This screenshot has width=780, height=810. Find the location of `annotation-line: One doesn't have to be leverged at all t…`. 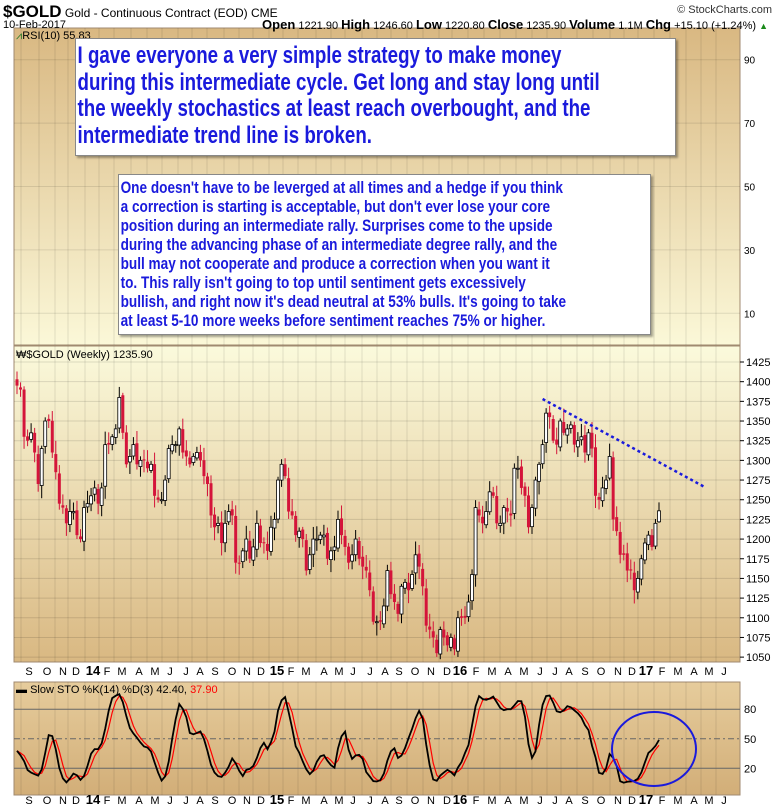

annotation-line: One doesn't have to be leverged at all t… is located at coordinates (341, 187).